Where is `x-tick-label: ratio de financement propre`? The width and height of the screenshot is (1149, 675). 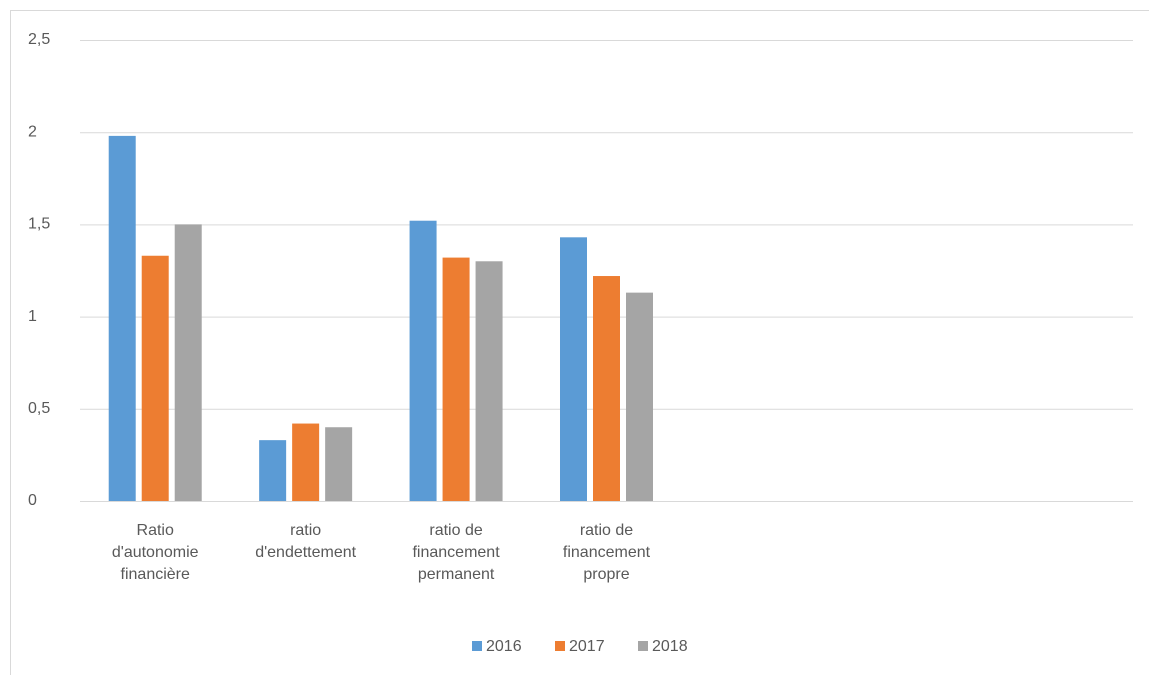
x-tick-label: ratio de financement propre is located at coordinates (606, 552).